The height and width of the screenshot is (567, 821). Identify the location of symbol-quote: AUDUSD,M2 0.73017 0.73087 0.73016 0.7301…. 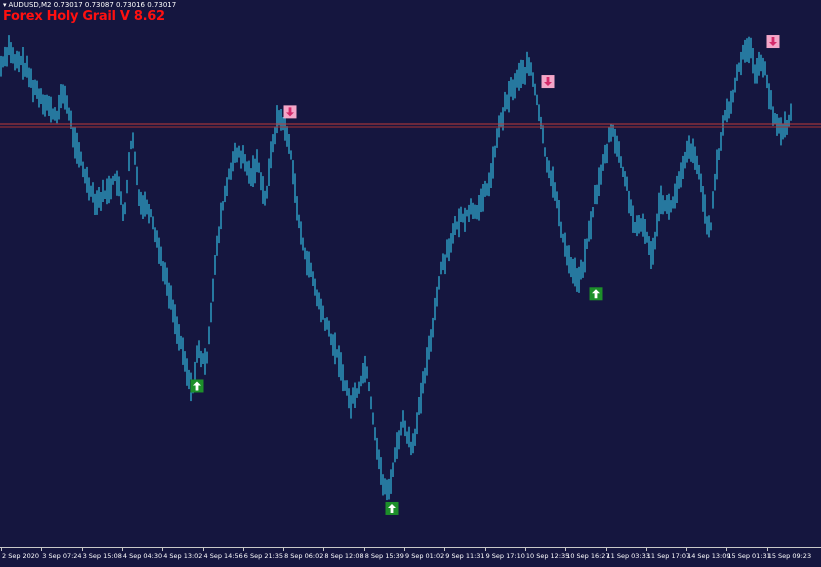
(92, 5).